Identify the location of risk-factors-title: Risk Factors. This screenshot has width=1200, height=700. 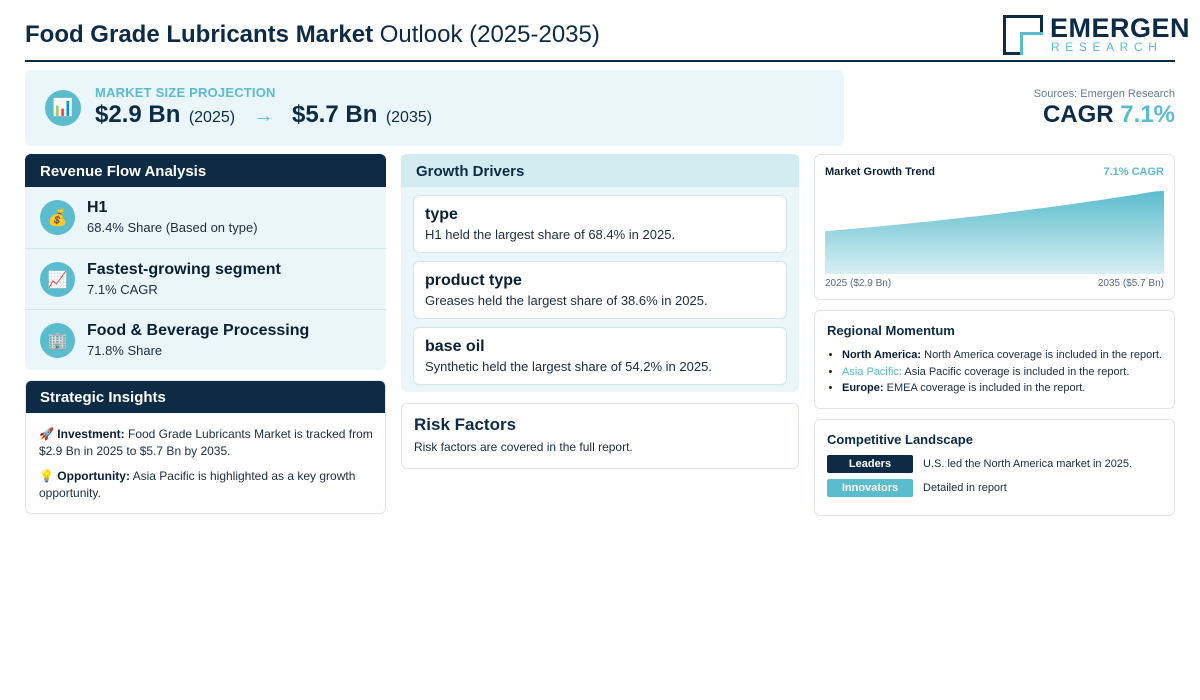
(465, 424).